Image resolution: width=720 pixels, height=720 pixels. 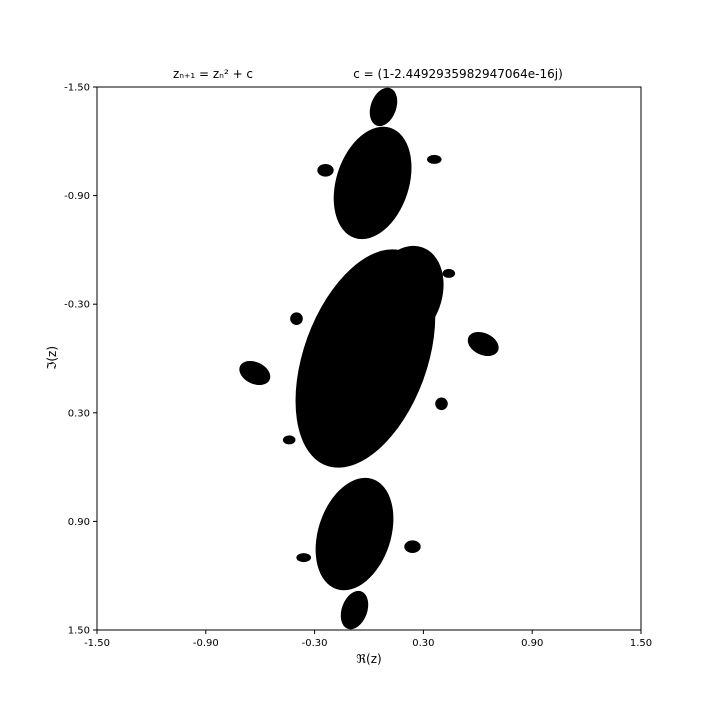 I want to click on x-tick-label: -1.50, so click(x=97, y=643).